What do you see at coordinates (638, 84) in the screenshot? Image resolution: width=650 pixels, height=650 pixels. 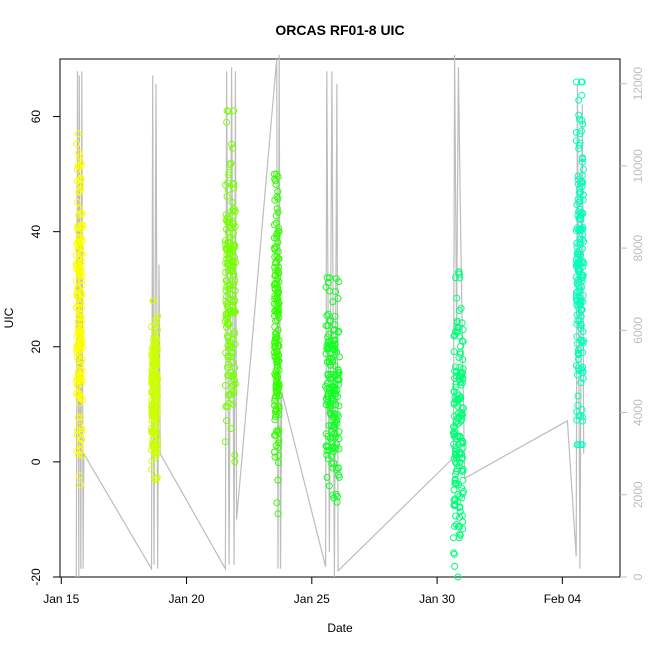 I see `y2-tick-label: 12000` at bounding box center [638, 84].